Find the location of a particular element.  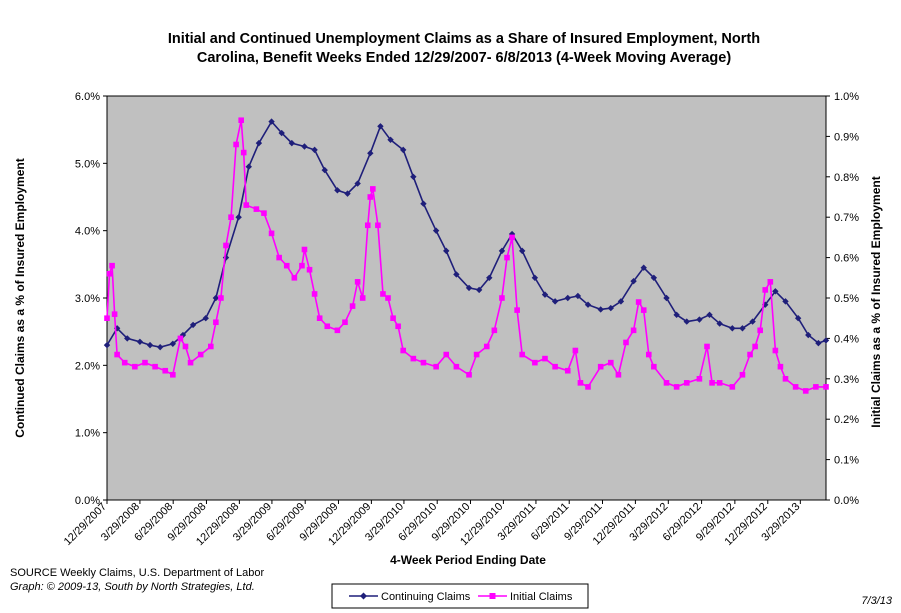

right-tick-label: 0.0% is located at coordinates (846, 501).